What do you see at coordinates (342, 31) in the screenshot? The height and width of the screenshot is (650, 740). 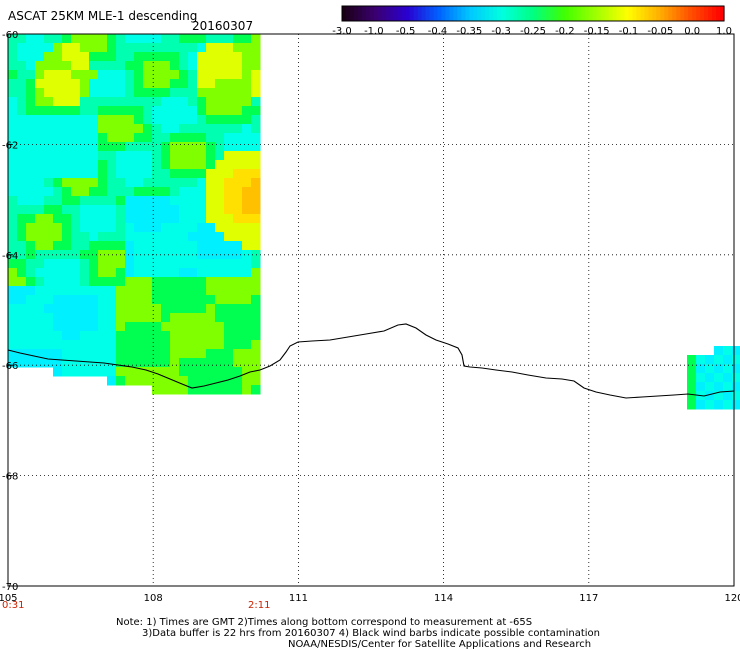 I see `colorbar-tick-label: -3.0` at bounding box center [342, 31].